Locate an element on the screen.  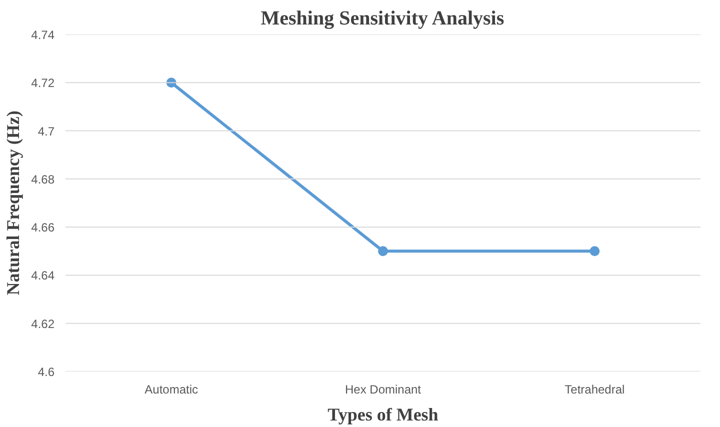
x-tick-label: Tetrahedral is located at coordinates (594, 389).